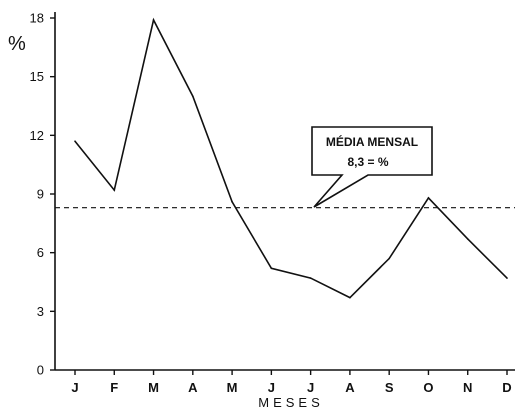 This screenshot has width=523, height=412. Describe the element at coordinates (40, 252) in the screenshot. I see `y-tick-label: 6` at that location.